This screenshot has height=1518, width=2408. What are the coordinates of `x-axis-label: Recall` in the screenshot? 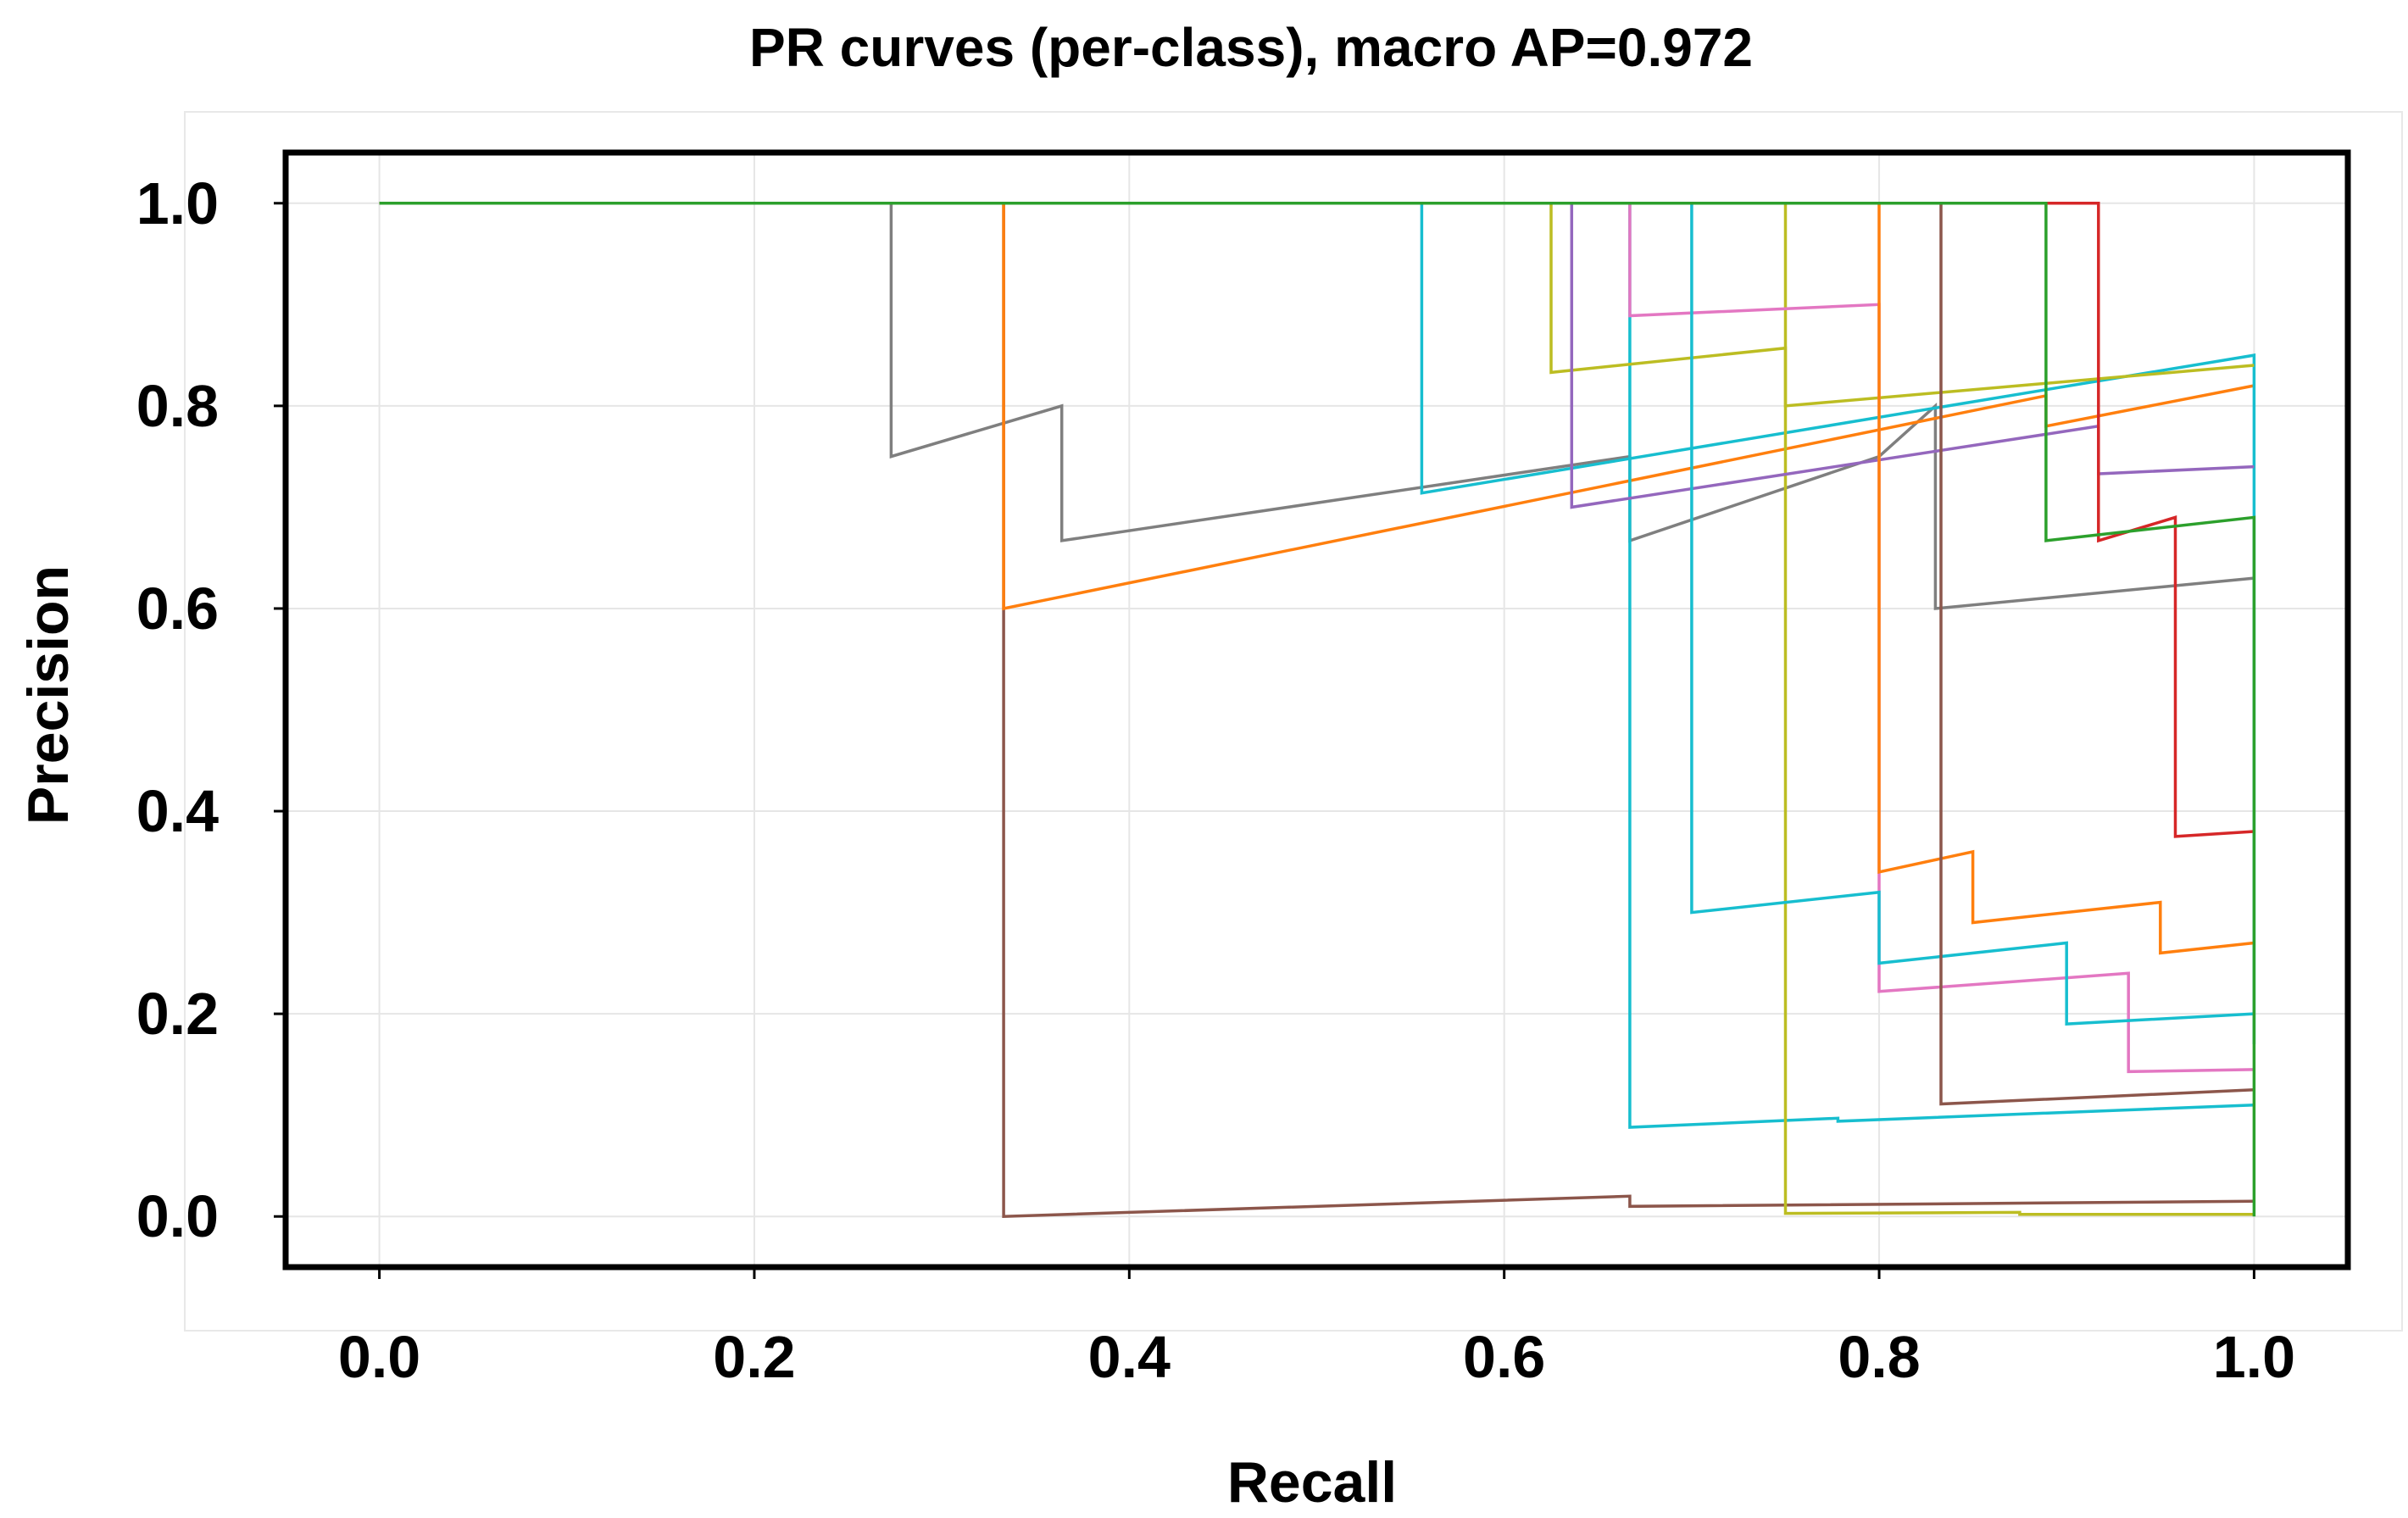 It's located at (1312, 1482).